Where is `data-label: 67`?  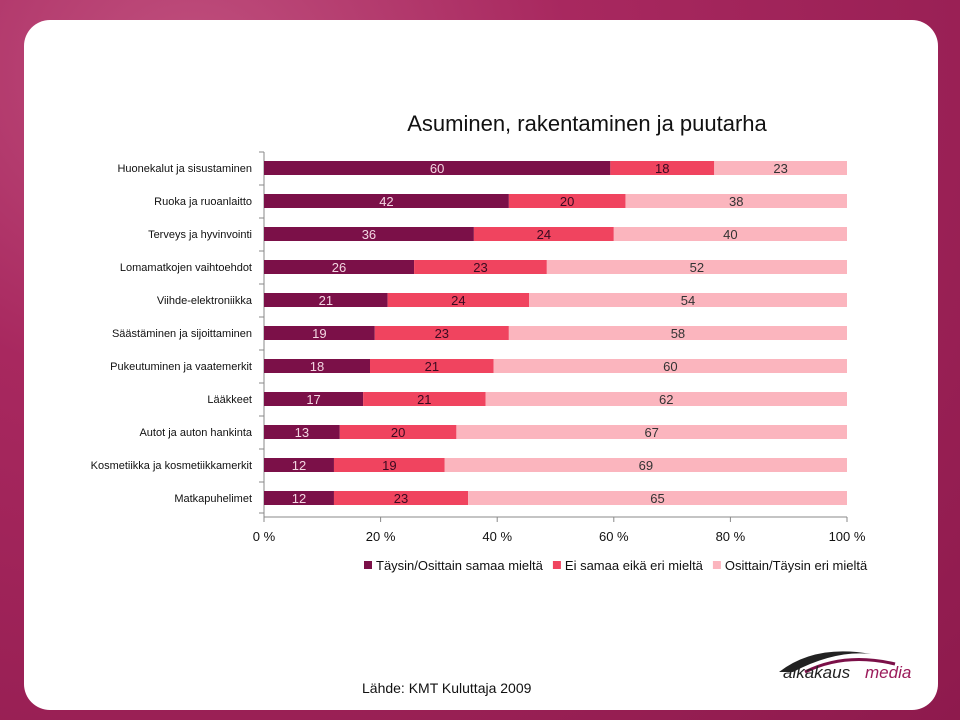 data-label: 67 is located at coordinates (651, 432).